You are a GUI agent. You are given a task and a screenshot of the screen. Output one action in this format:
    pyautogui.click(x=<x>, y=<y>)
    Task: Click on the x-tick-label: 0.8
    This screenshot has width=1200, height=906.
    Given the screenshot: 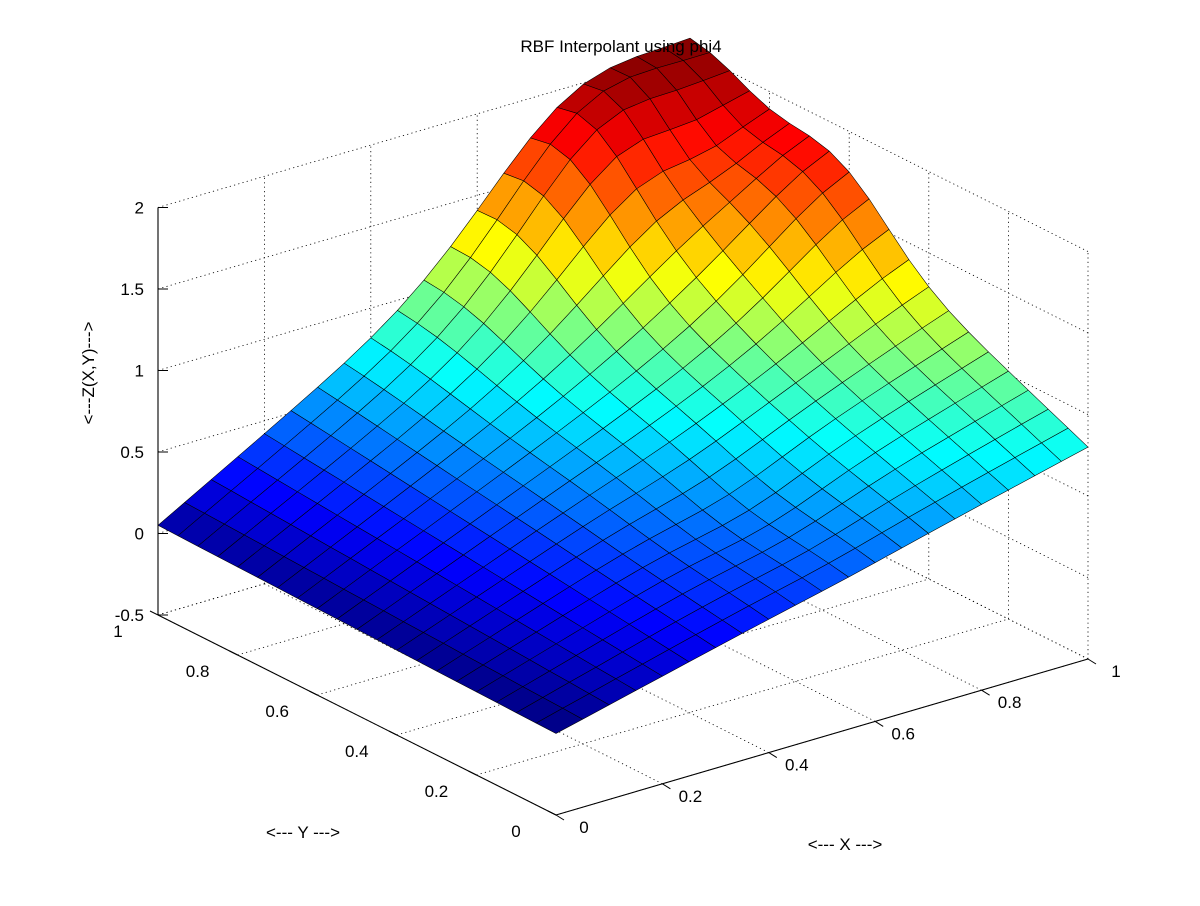 What is the action you would take?
    pyautogui.click(x=1010, y=702)
    